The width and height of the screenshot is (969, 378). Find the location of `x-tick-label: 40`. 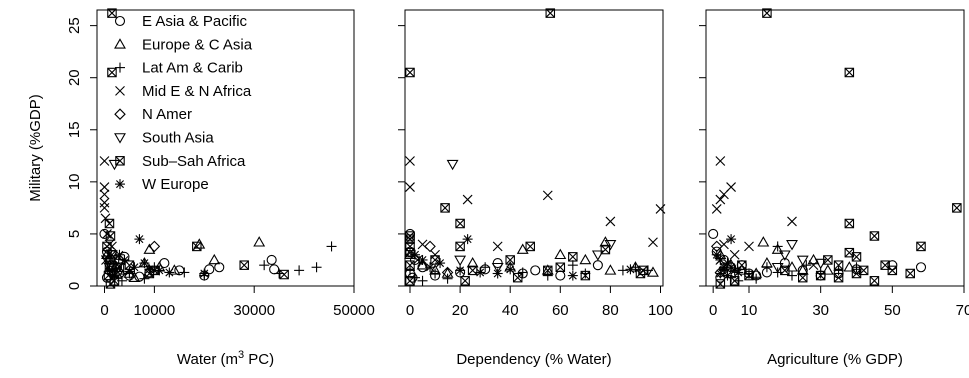

x-tick-label: 40 is located at coordinates (510, 310).